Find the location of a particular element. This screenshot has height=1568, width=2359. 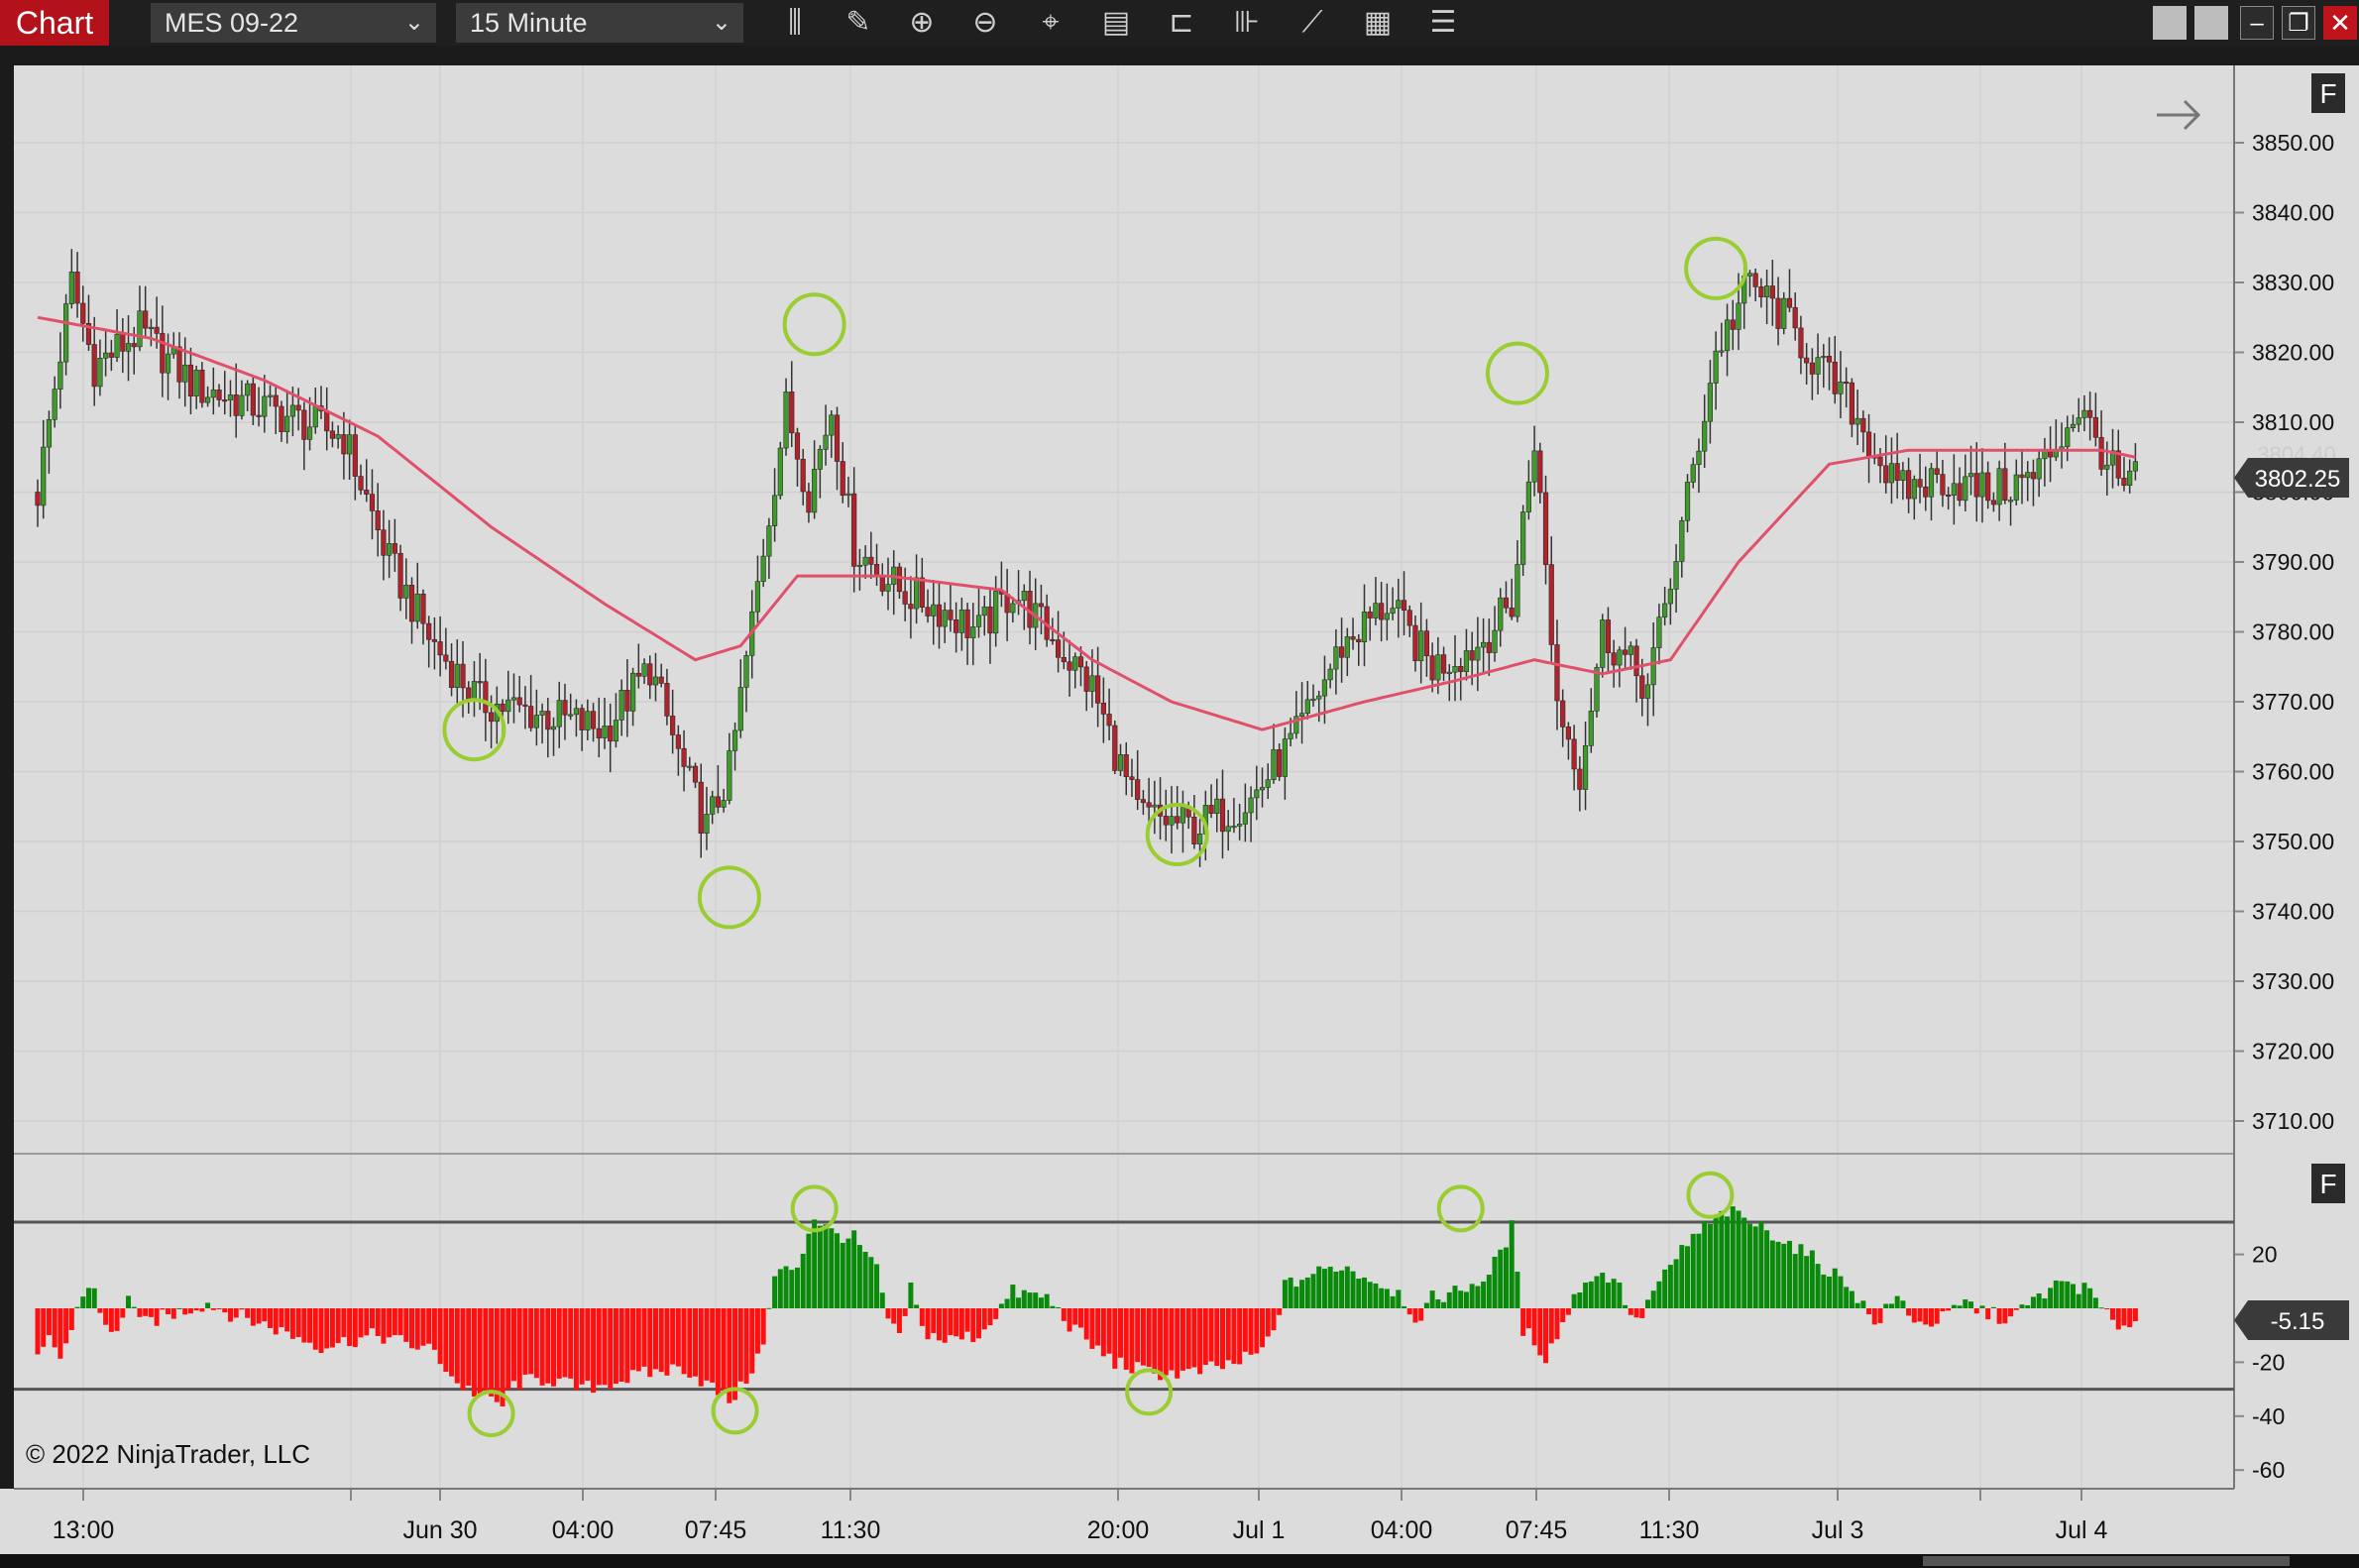

zoom-in-icon: ⊕ is located at coordinates (922, 22).